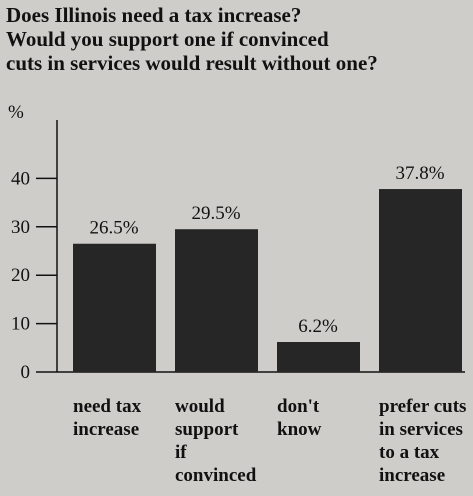 The width and height of the screenshot is (473, 496). What do you see at coordinates (216, 441) in the screenshot?
I see `x-tick-label: would support if convinced` at bounding box center [216, 441].